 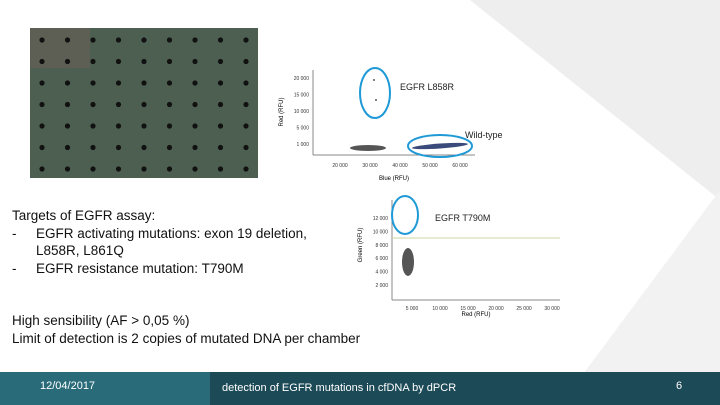 I want to click on tick-label: 12 000, so click(x=381, y=219).